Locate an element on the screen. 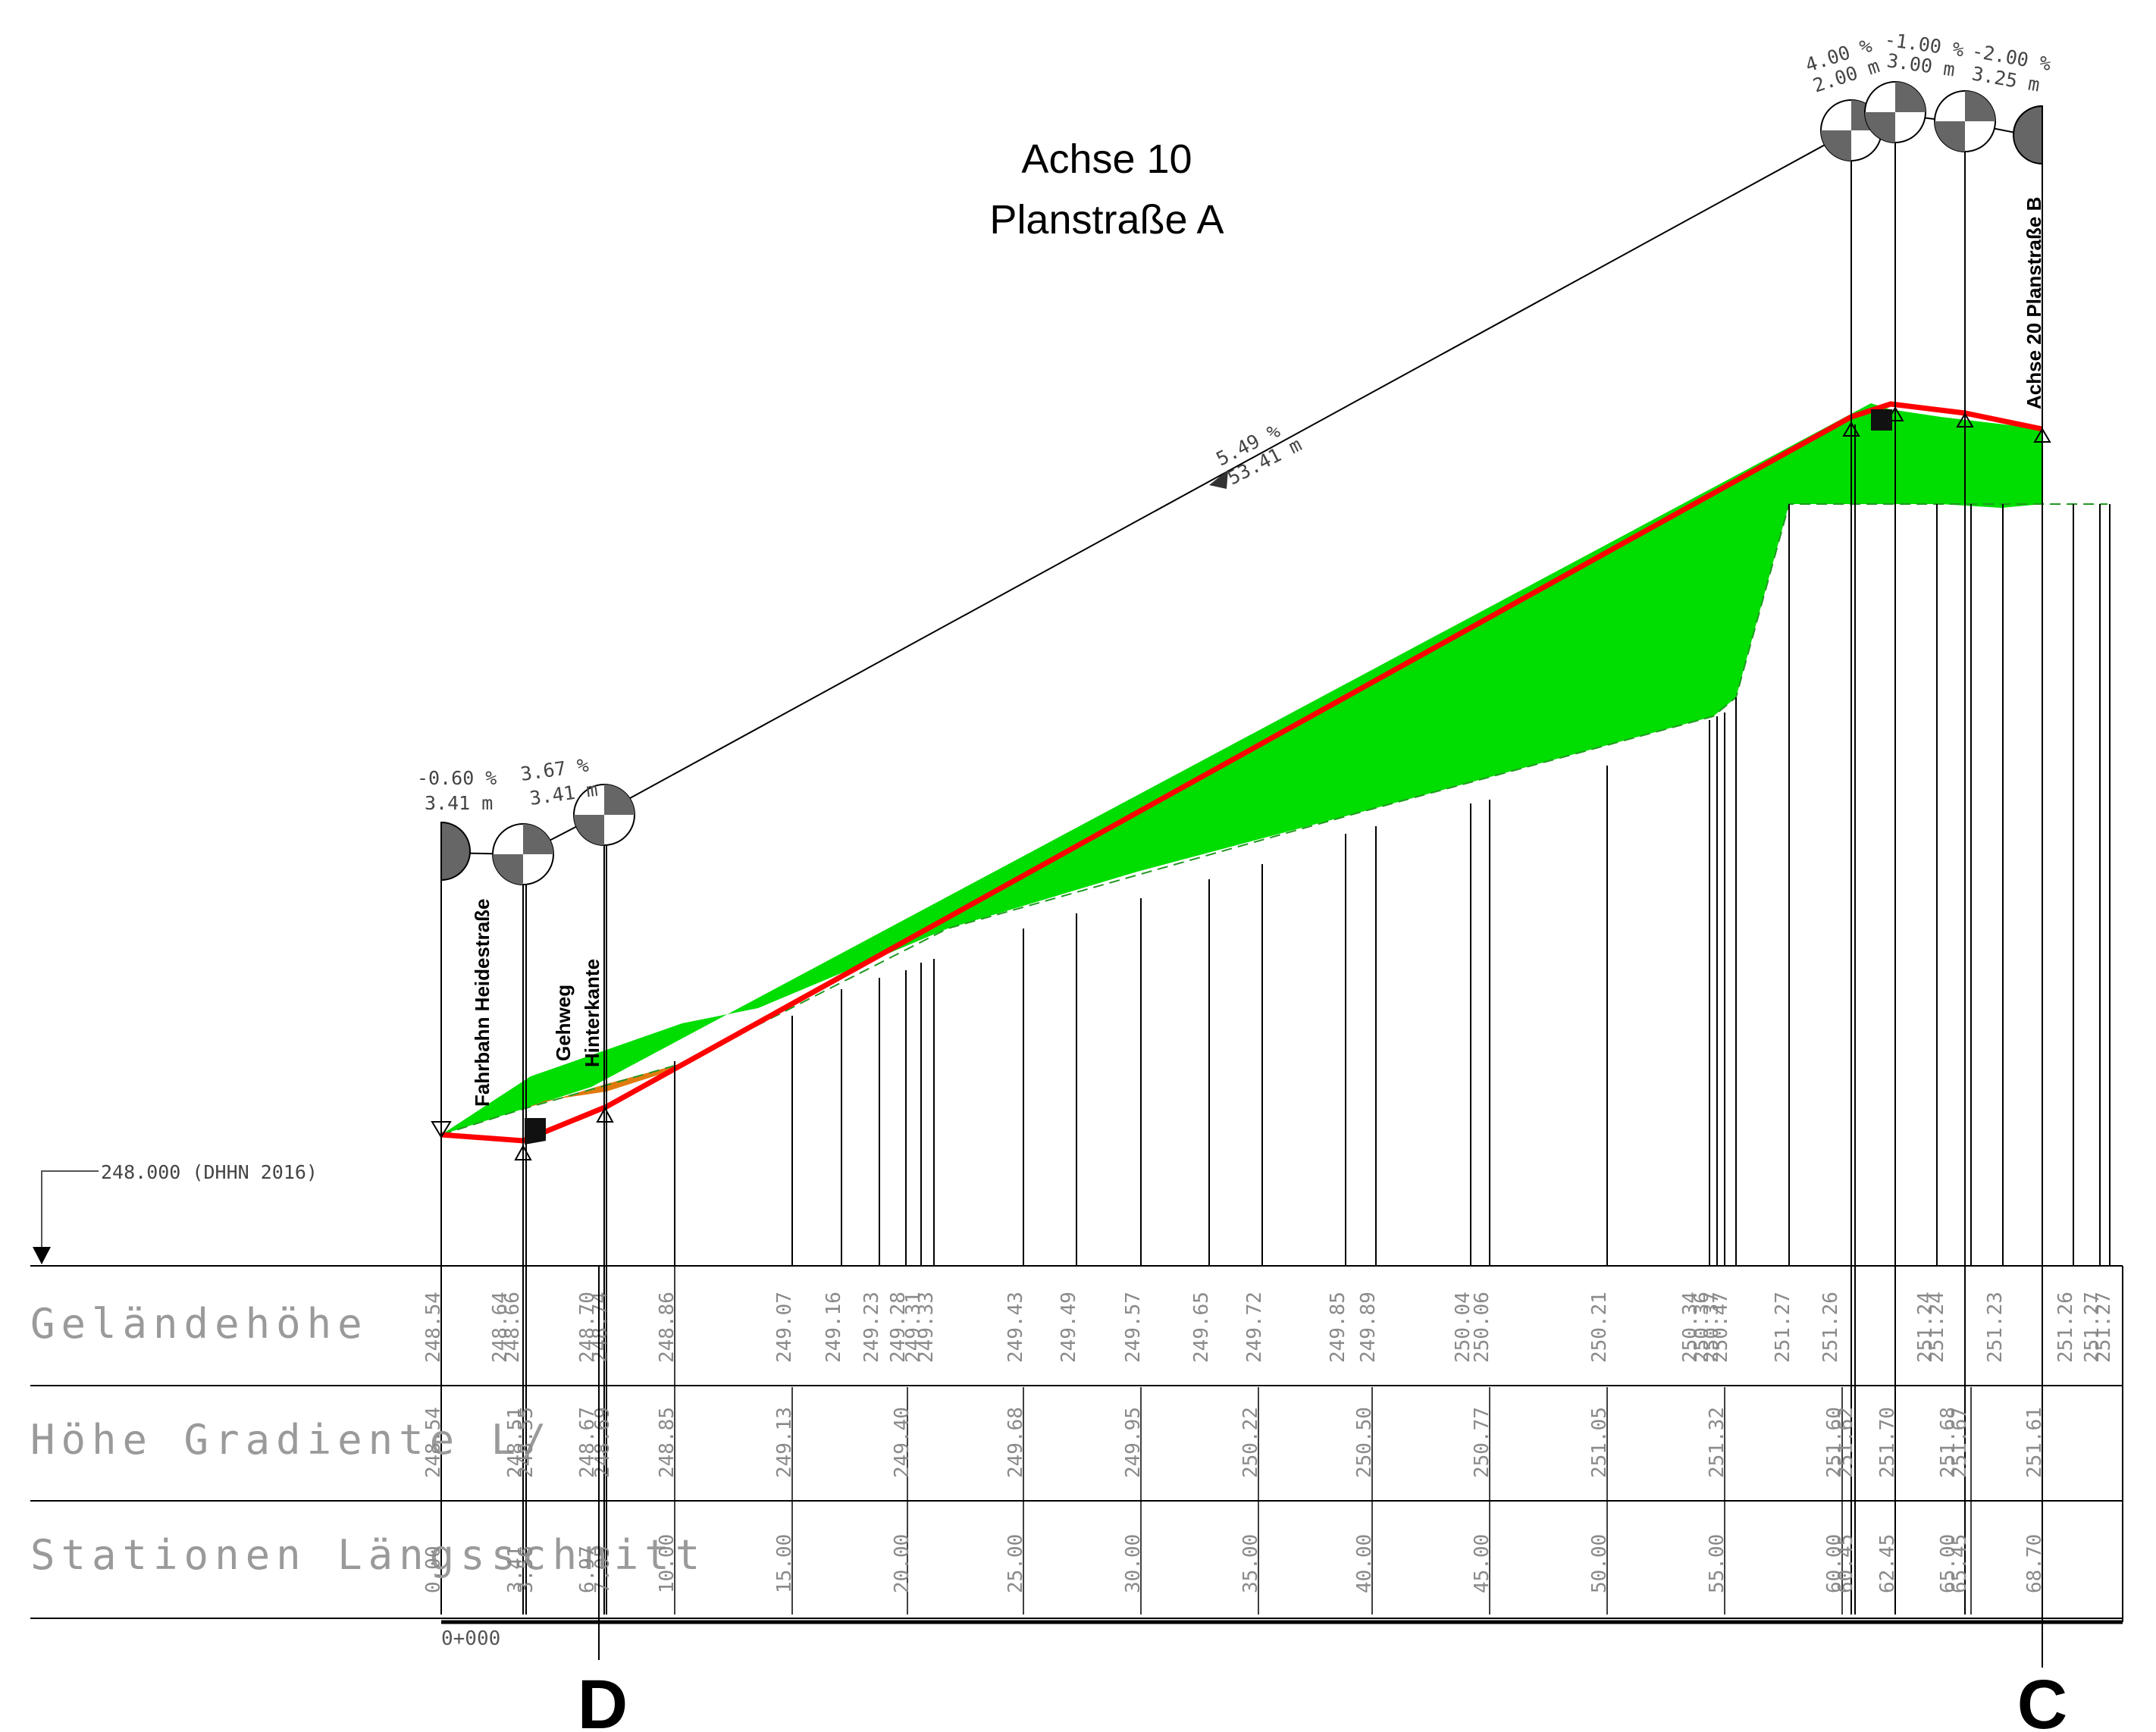  table-value: 248.74 is located at coordinates (600, 1327).